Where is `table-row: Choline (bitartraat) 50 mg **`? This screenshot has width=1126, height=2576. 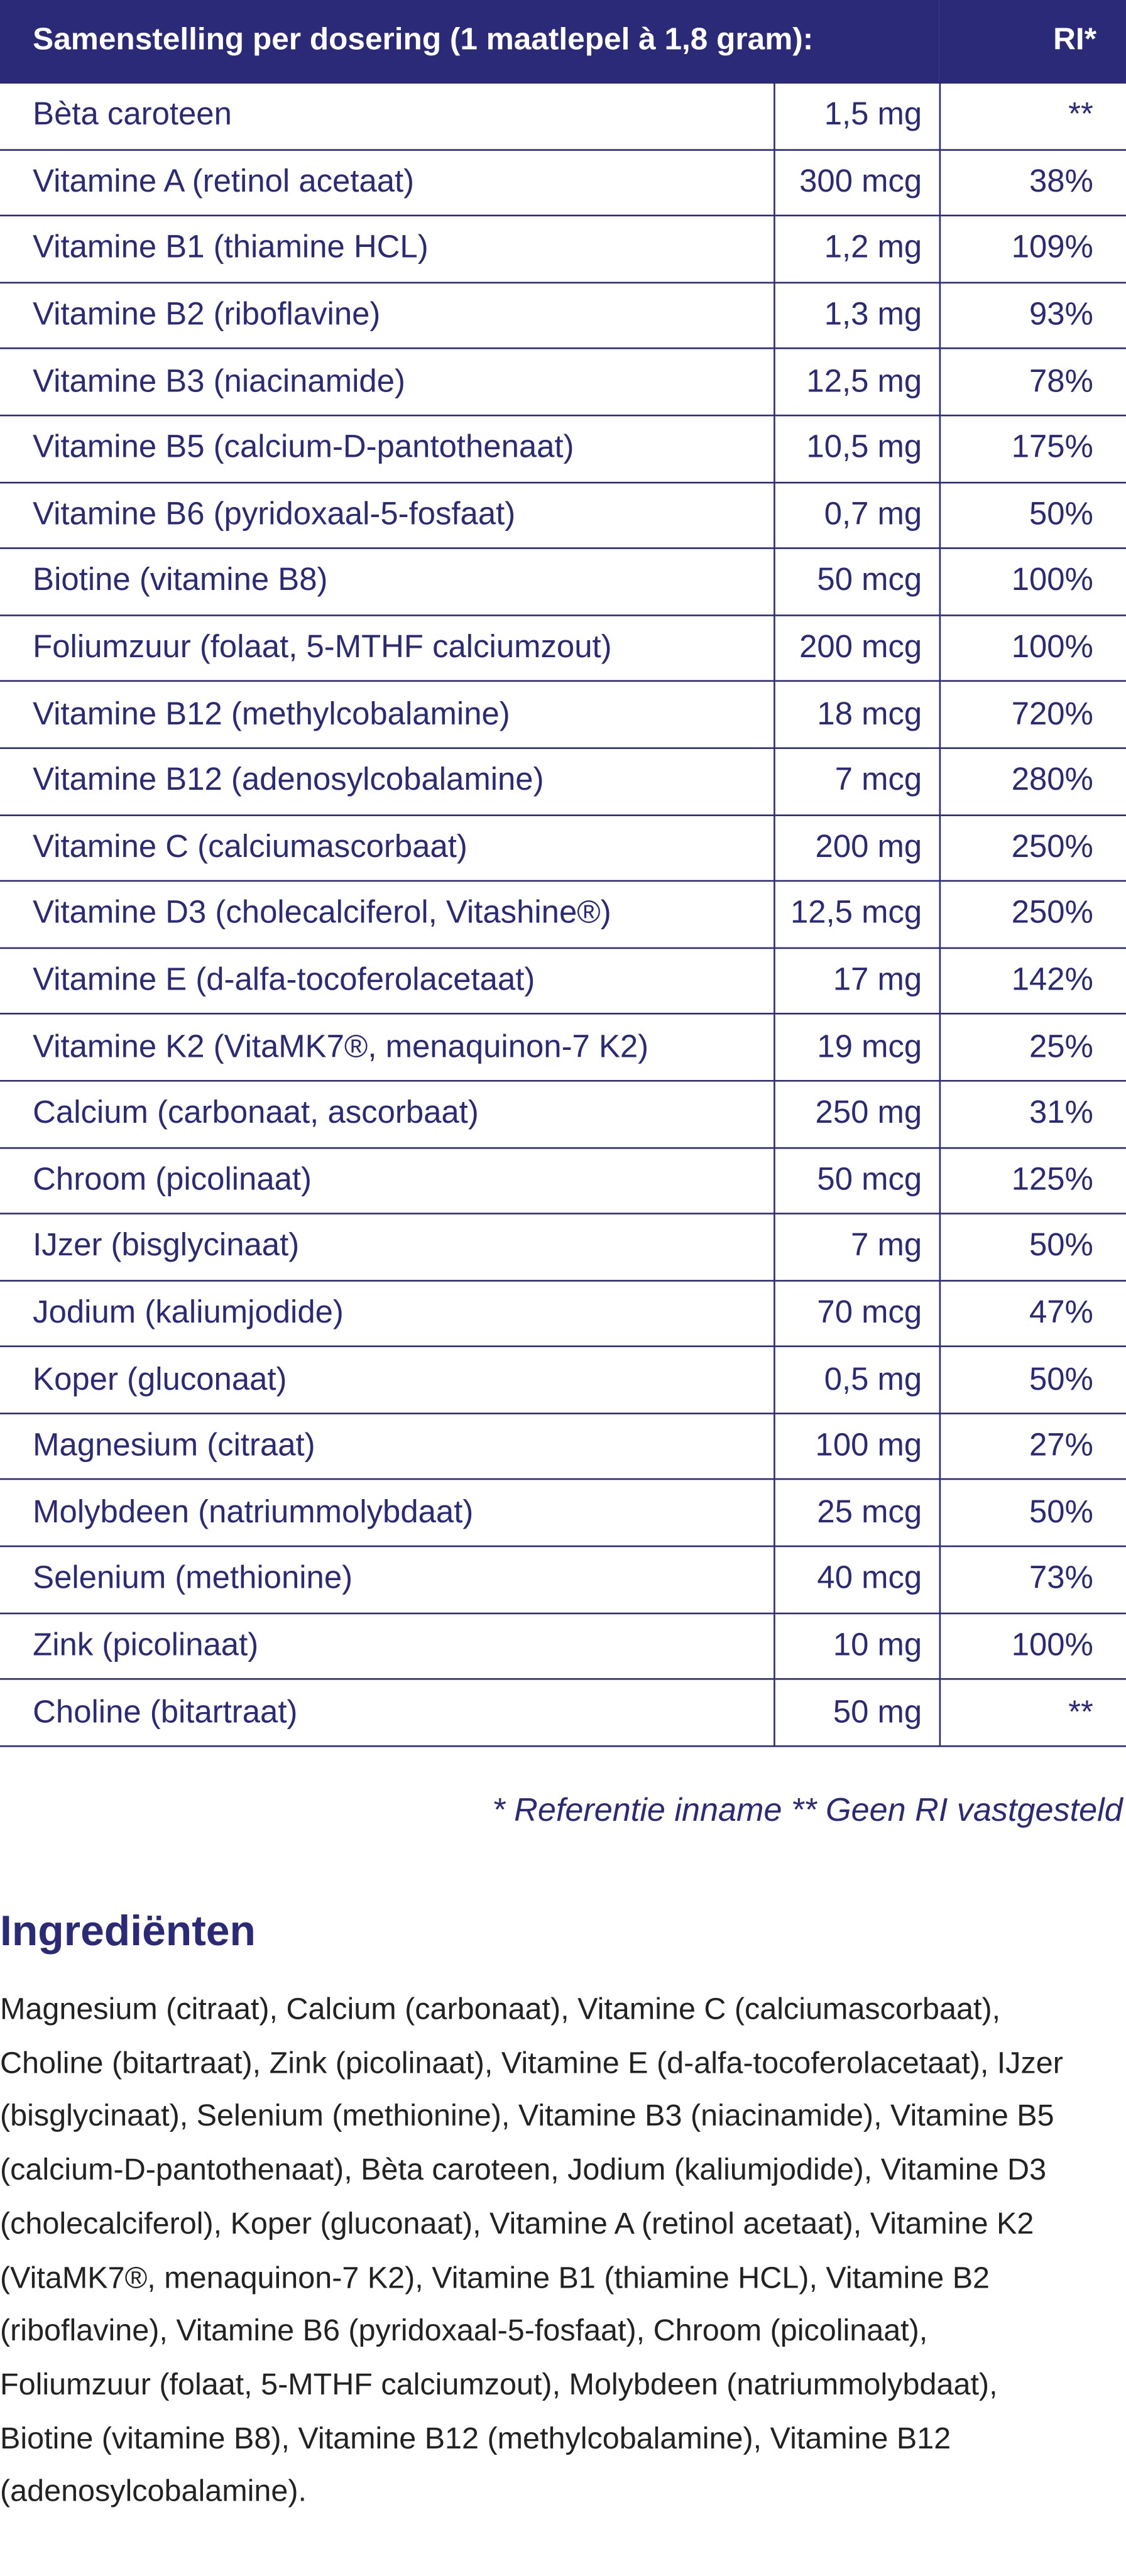 table-row: Choline (bitartraat) 50 mg ** is located at coordinates (563, 1712).